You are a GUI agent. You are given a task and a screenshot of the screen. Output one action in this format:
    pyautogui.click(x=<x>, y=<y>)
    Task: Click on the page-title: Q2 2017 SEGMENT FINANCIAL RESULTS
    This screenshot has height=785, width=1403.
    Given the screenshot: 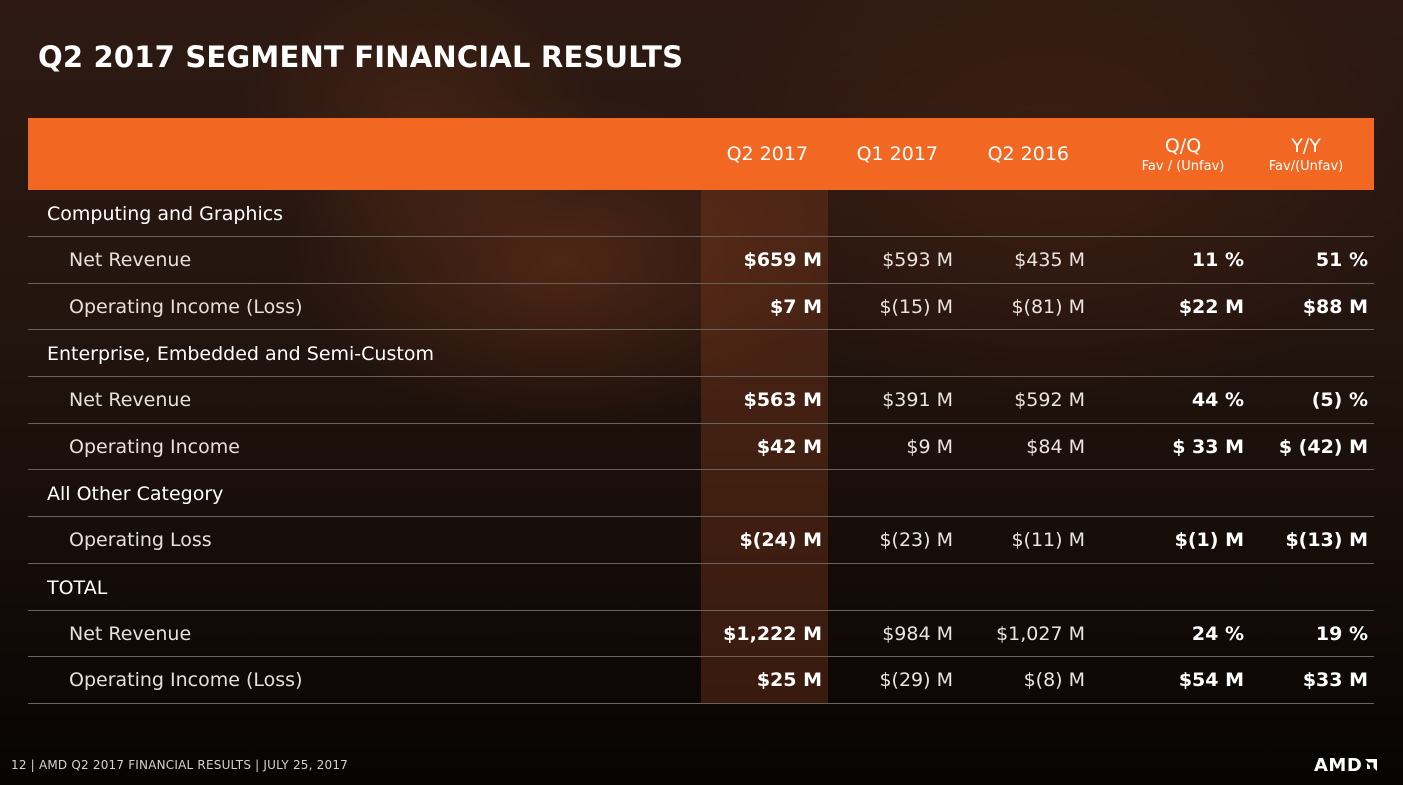 What is the action you would take?
    pyautogui.click(x=361, y=57)
    